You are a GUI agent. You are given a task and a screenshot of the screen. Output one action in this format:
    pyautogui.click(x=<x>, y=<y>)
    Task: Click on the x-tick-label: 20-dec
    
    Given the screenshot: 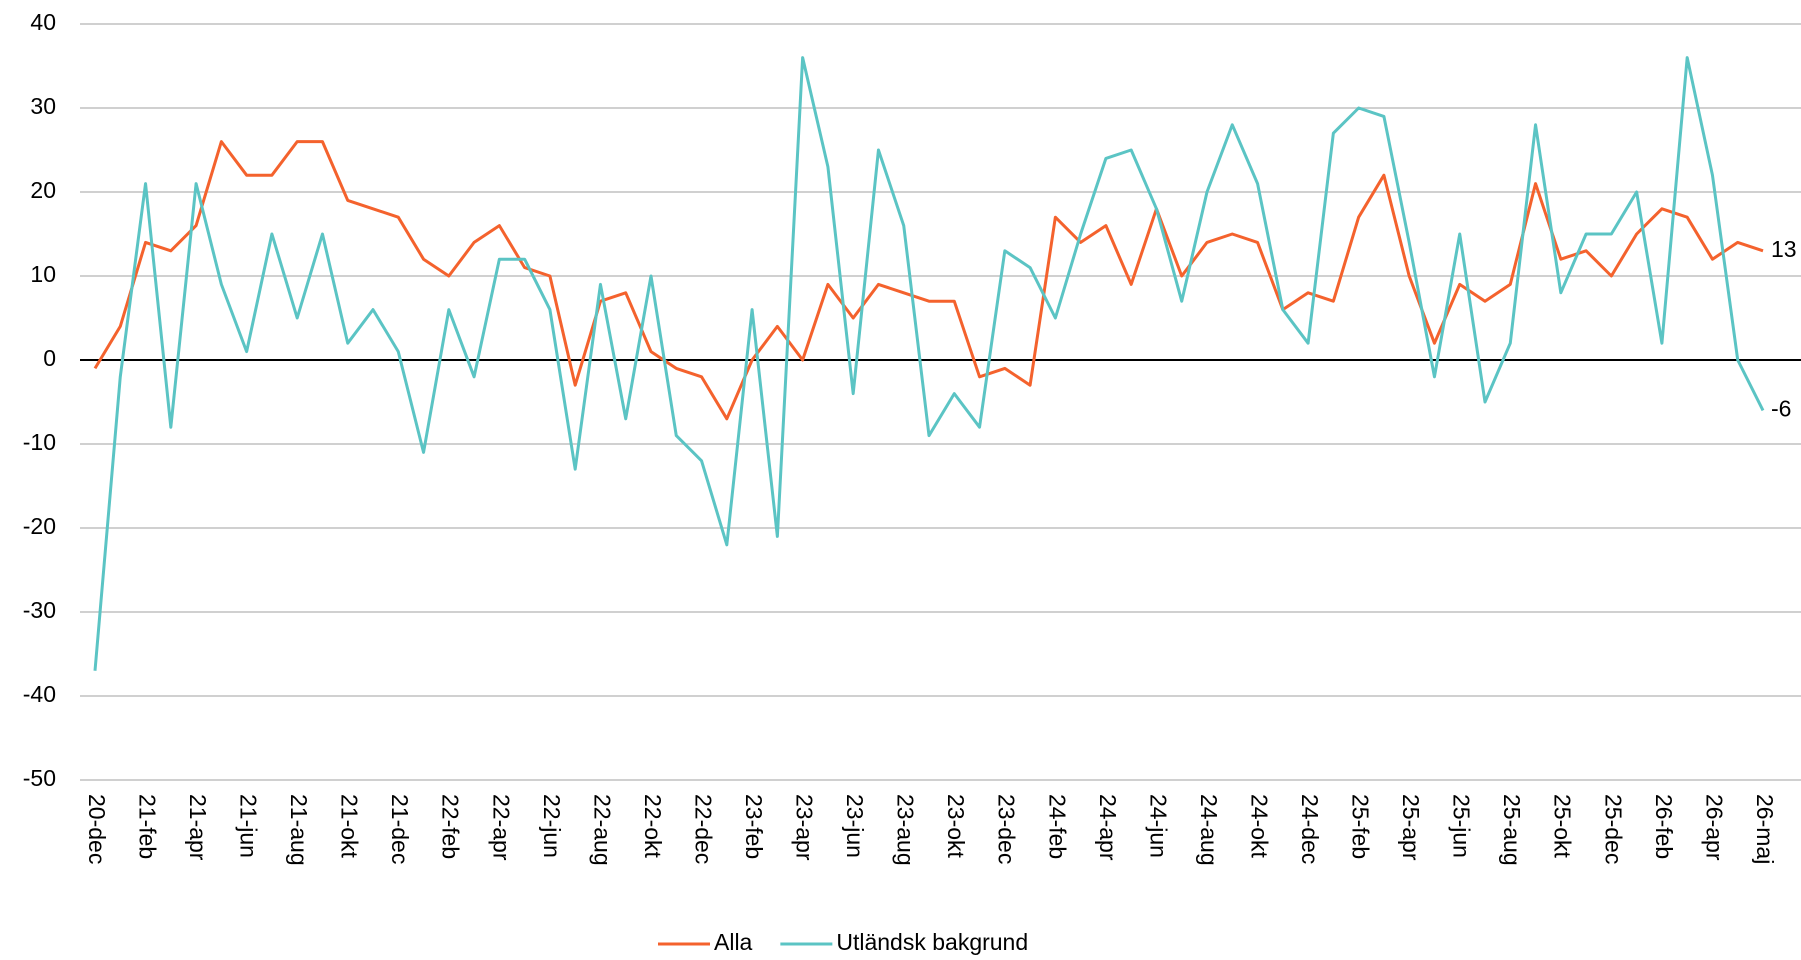 What is the action you would take?
    pyautogui.click(x=97, y=829)
    